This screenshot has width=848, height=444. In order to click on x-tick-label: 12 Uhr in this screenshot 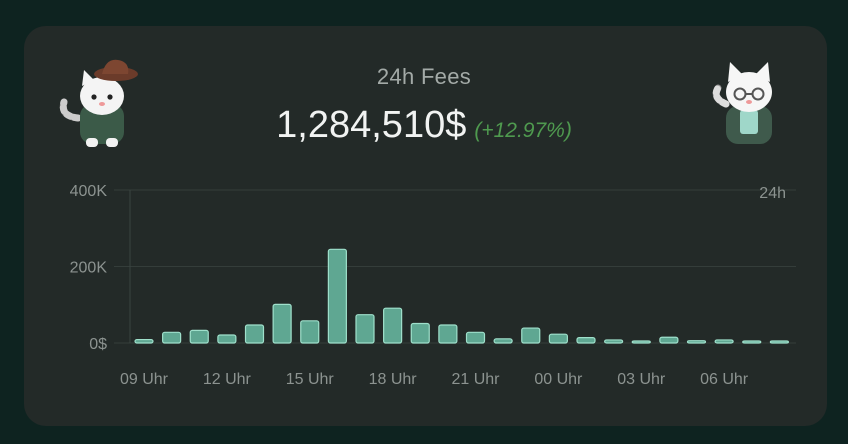, I will do `click(227, 379)`.